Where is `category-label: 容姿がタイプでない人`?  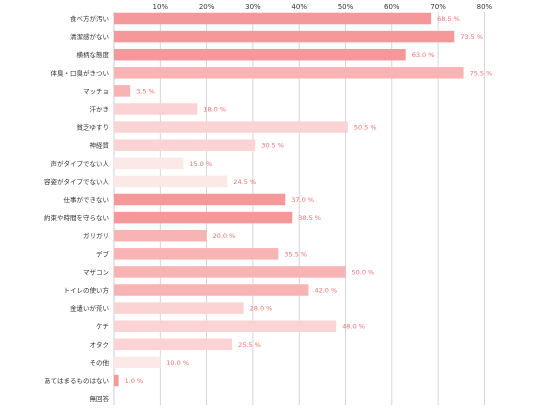 category-label: 容姿がタイプでない人 is located at coordinates (77, 181).